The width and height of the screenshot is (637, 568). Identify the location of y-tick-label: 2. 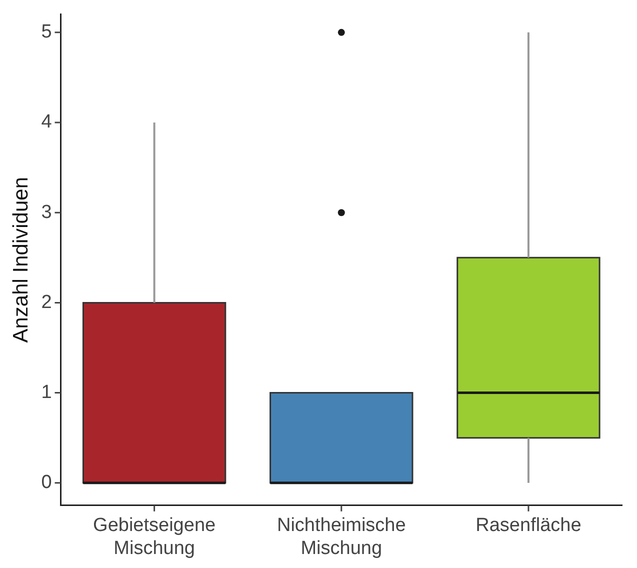
(46, 302).